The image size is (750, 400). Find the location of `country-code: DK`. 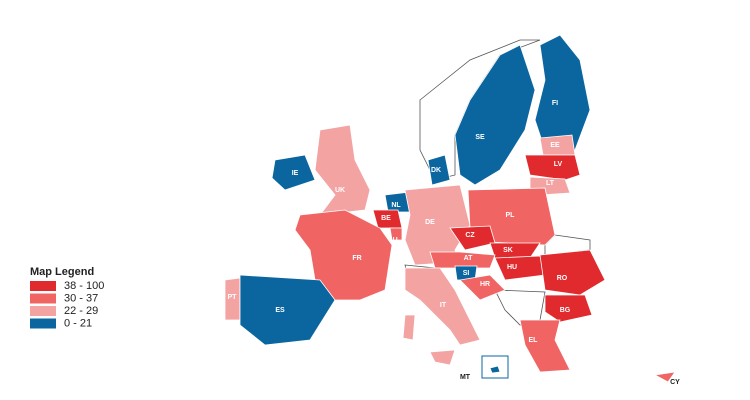

country-code: DK is located at coordinates (436, 170).